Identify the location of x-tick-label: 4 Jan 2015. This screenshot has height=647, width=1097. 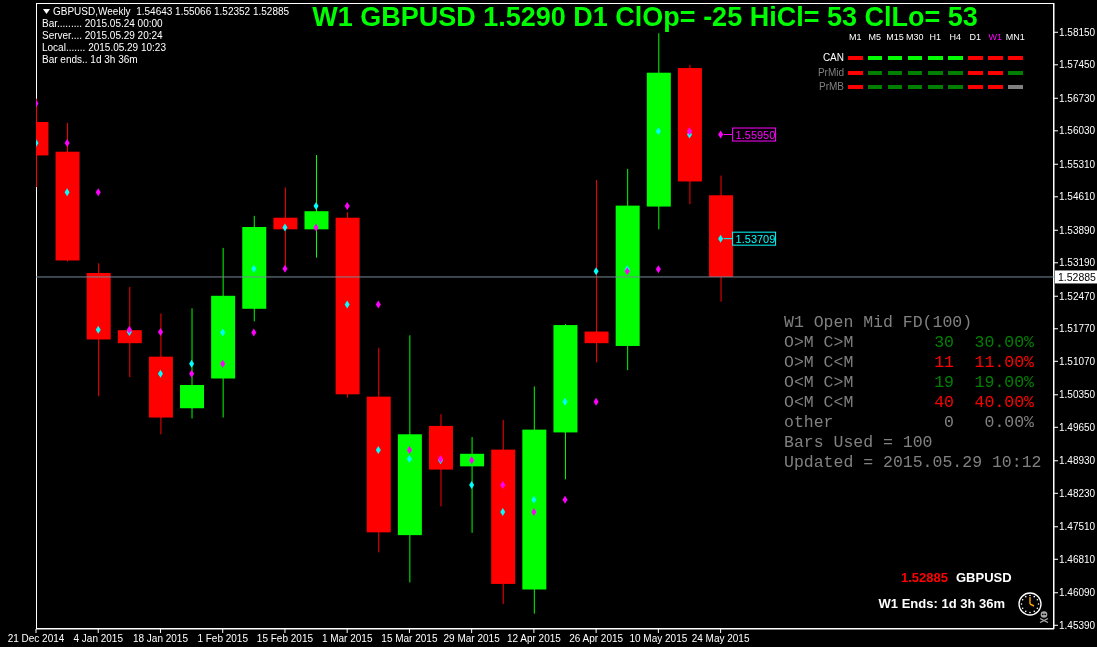
(98, 639).